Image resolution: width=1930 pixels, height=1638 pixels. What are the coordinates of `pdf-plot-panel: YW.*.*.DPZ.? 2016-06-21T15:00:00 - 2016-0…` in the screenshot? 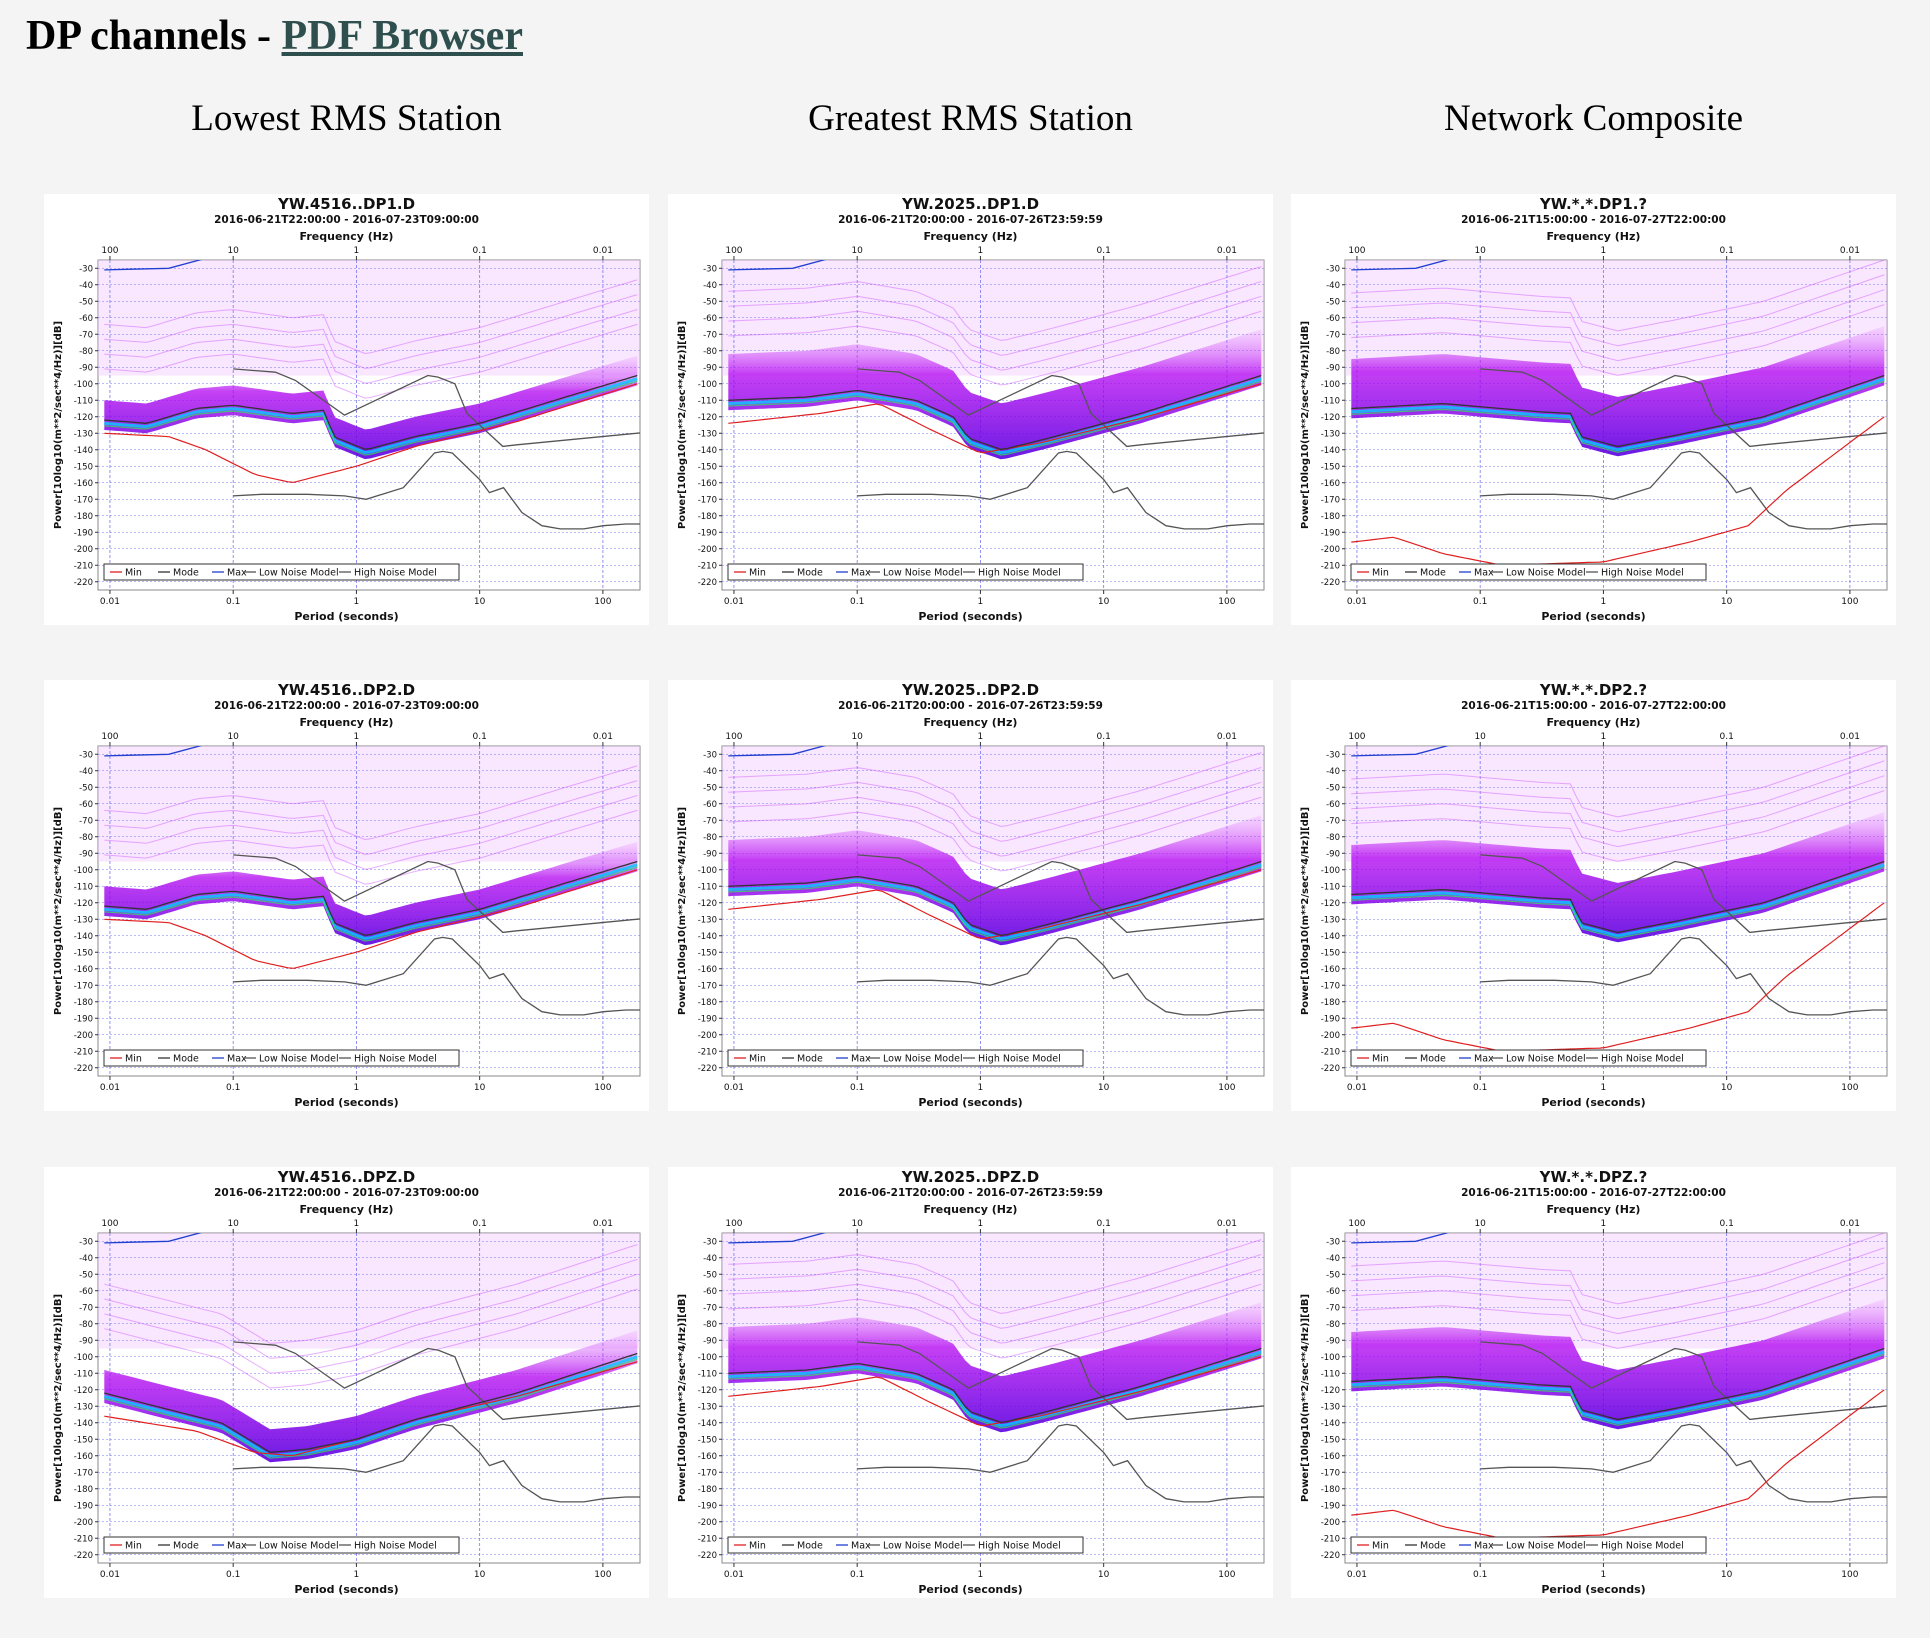 It's located at (1593, 1382).